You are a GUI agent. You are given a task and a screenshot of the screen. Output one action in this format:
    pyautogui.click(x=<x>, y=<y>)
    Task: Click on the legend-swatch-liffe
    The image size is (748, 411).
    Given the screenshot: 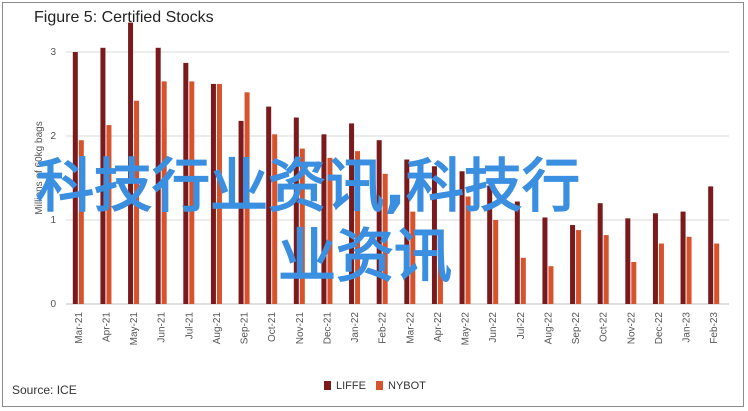 What is the action you would take?
    pyautogui.click(x=327, y=385)
    